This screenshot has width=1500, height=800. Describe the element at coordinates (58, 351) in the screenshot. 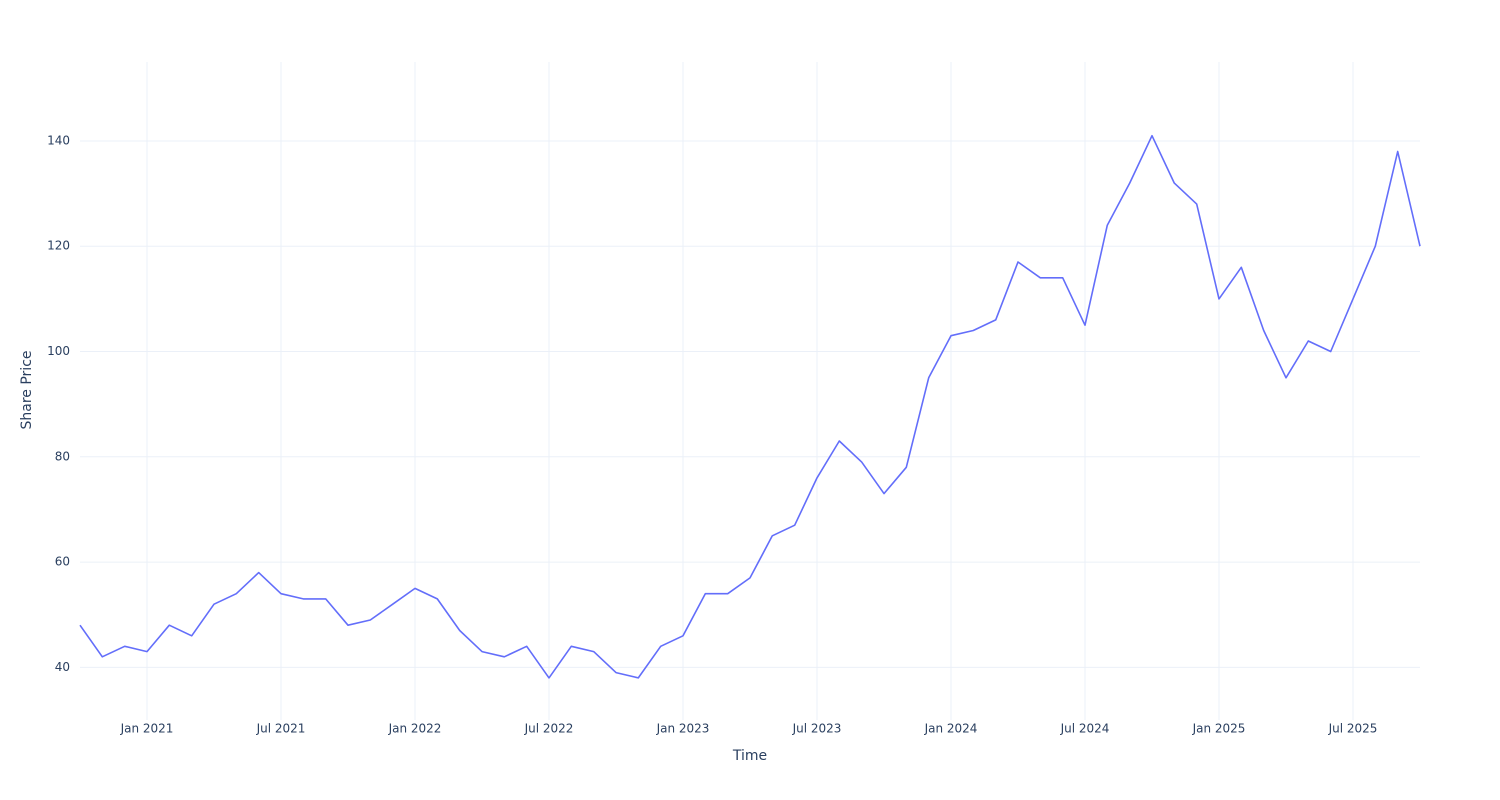

I see `y-tick-label: 100` at that location.